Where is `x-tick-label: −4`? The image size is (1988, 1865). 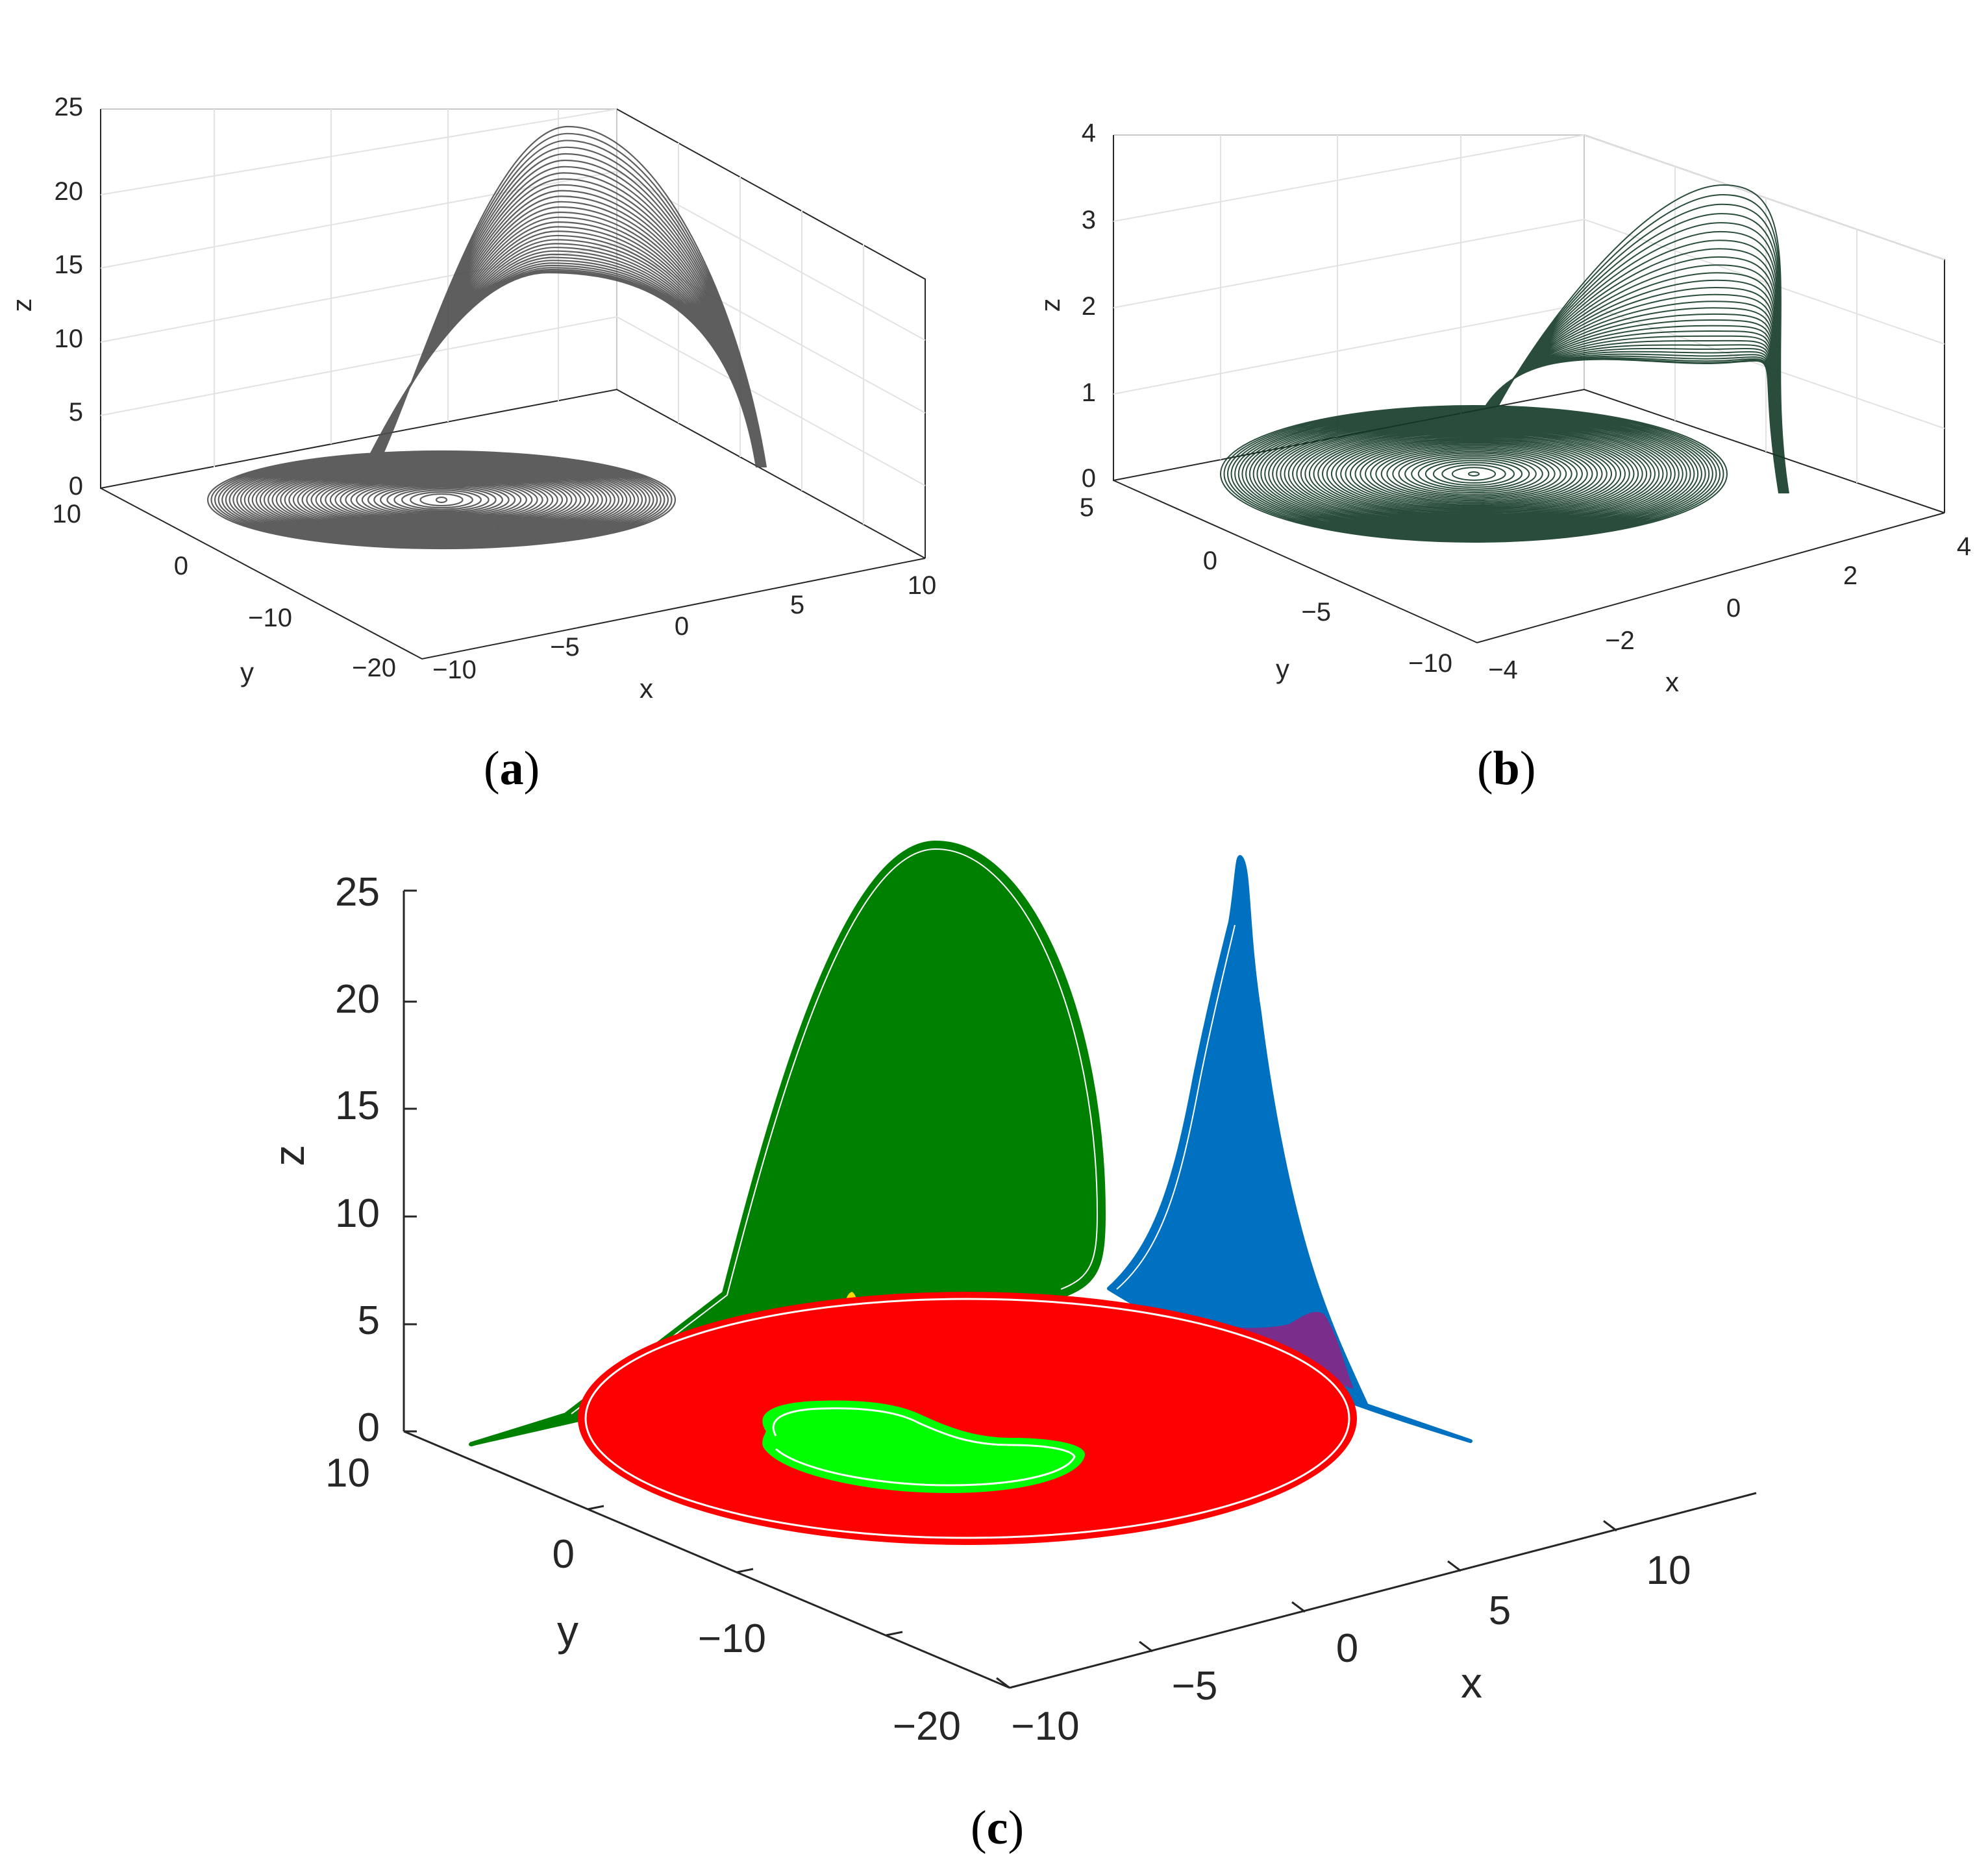 x-tick-label: −4 is located at coordinates (1503, 670).